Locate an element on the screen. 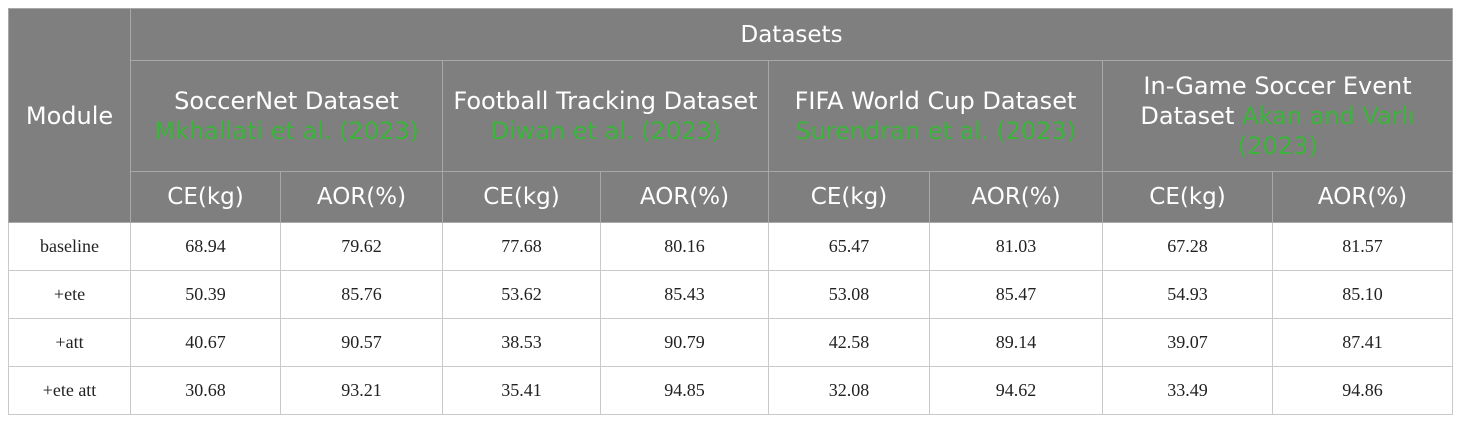  value-cell: 53.62 is located at coordinates (521, 294).